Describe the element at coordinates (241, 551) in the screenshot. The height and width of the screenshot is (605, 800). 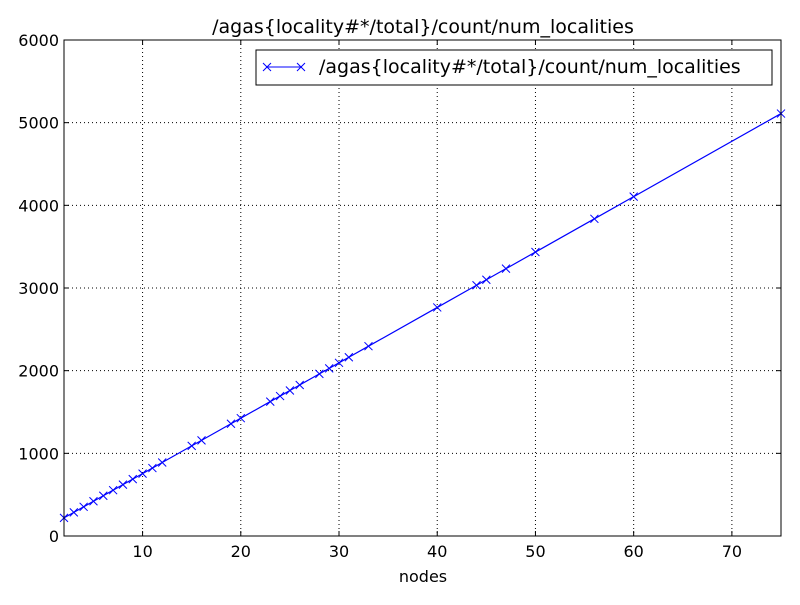
I see `x-tick-label: 20` at that location.